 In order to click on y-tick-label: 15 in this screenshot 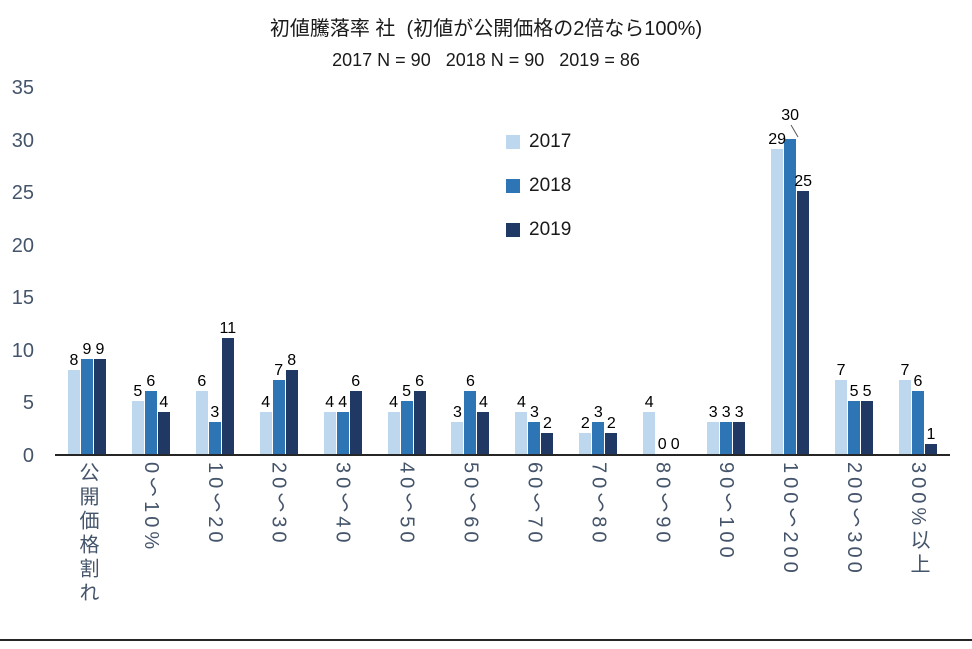, I will do `click(22, 298)`.